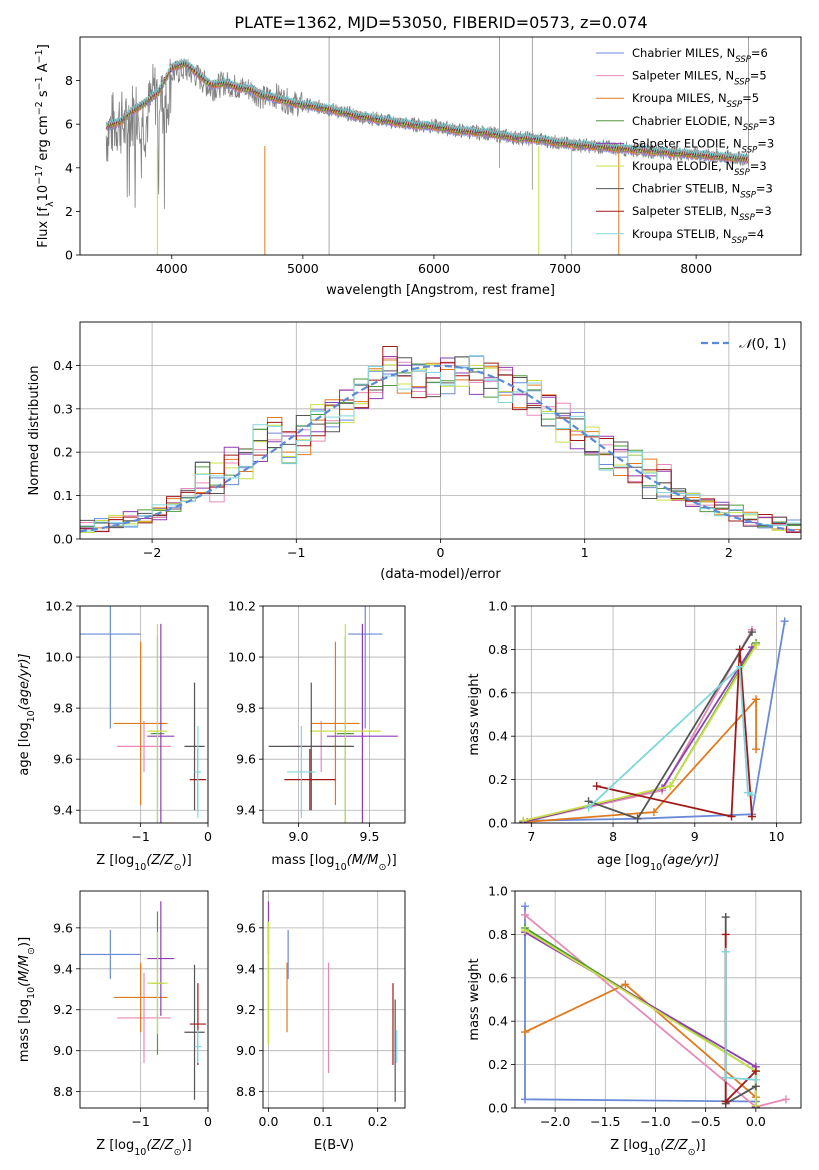 Image resolution: width=819 pixels, height=1170 pixels. Describe the element at coordinates (498, 1064) in the screenshot. I see `y-tick-label: 0.2` at that location.